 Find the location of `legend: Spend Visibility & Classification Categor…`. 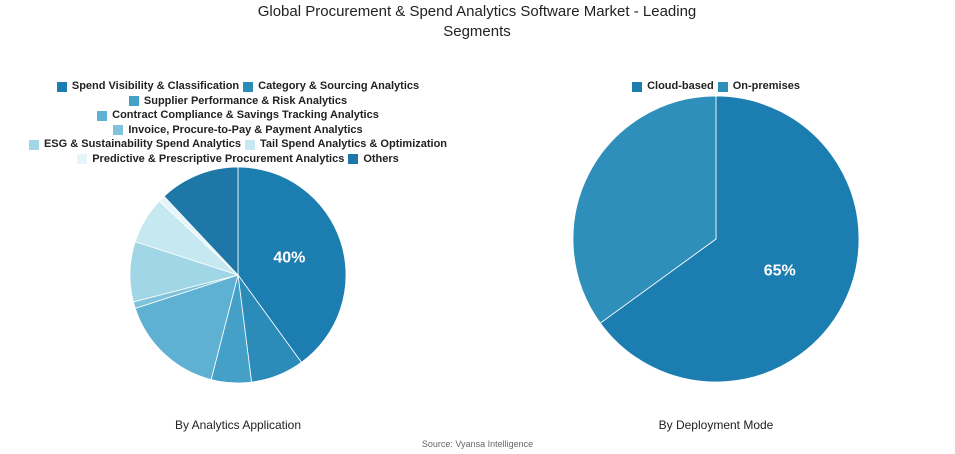

legend: Spend Visibility & Classification Categor… is located at coordinates (238, 123).